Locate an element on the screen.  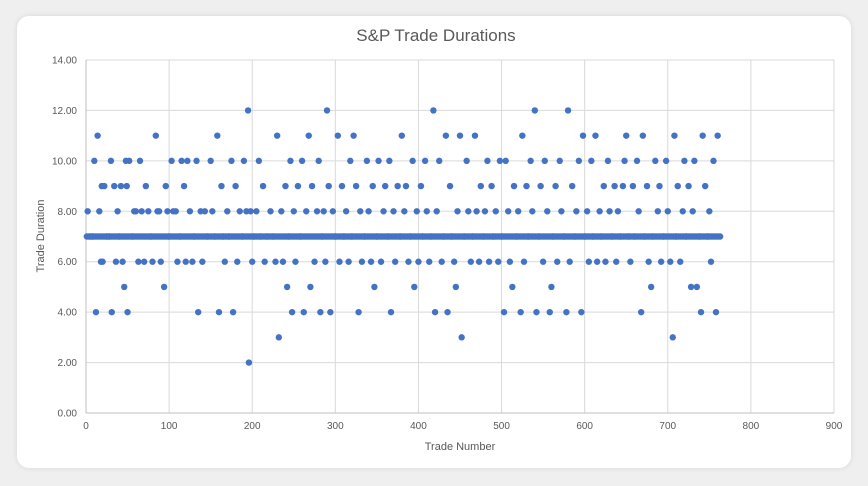
x-tick-label: 500 is located at coordinates (501, 426).